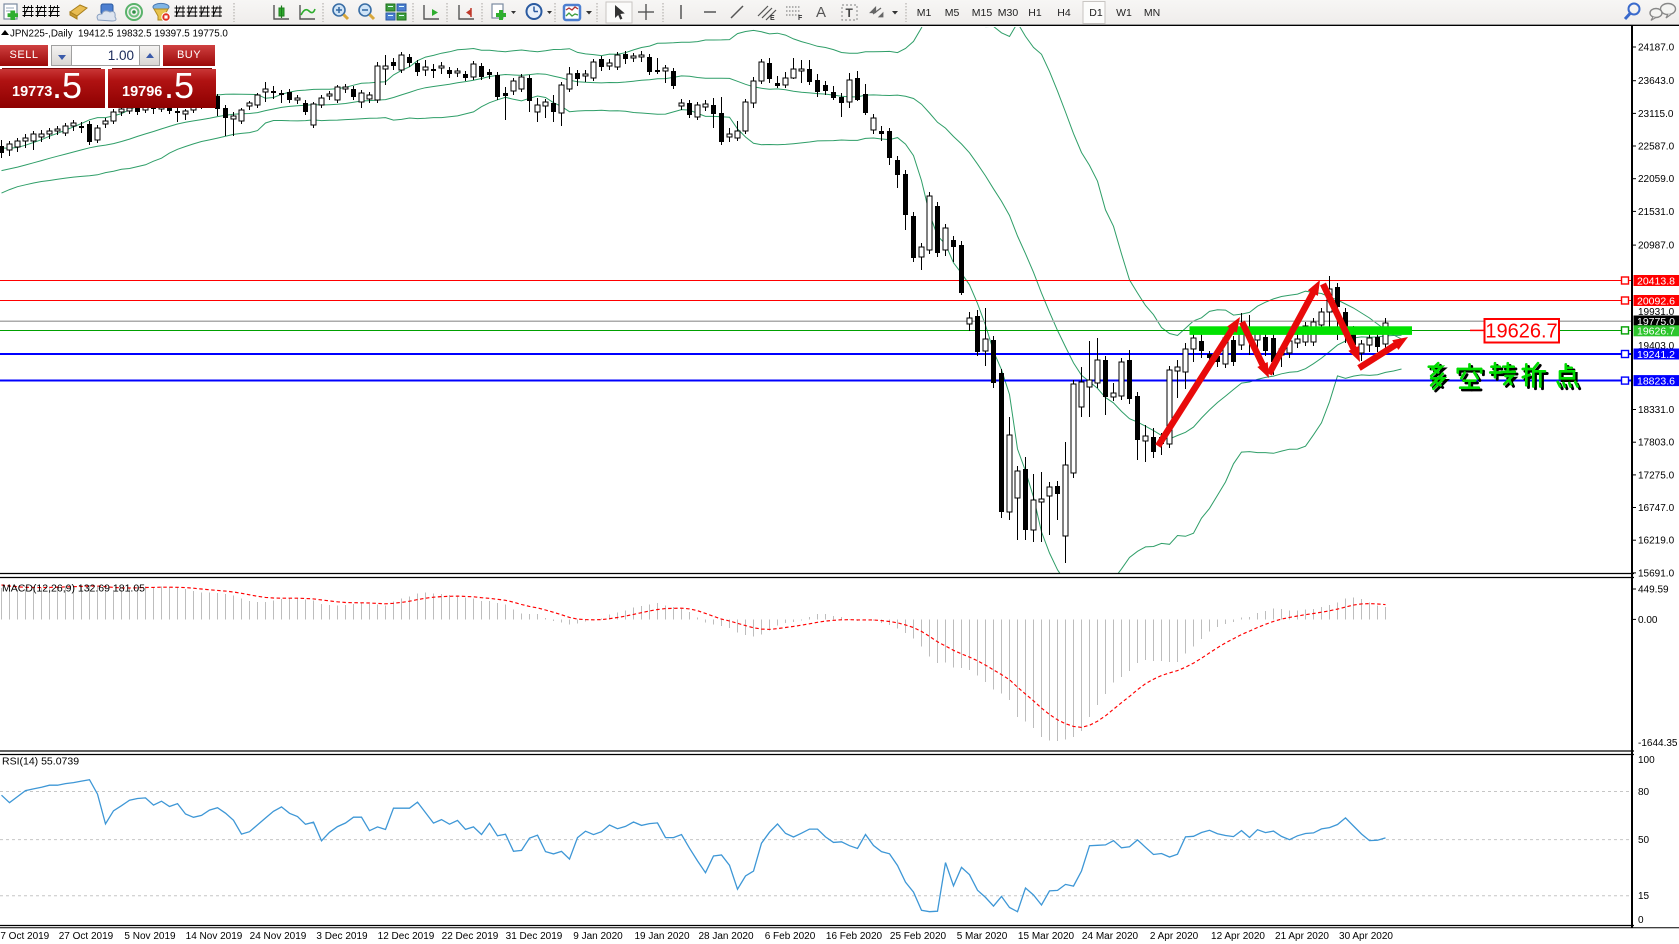 Image resolution: width=1679 pixels, height=944 pixels. I want to click on svg-text: D1, so click(1096, 13).